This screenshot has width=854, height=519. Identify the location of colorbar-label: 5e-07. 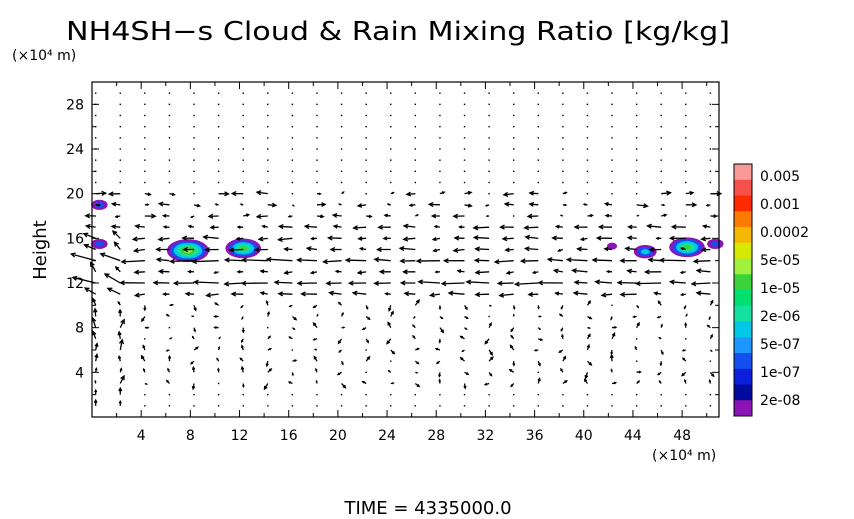
(780, 345).